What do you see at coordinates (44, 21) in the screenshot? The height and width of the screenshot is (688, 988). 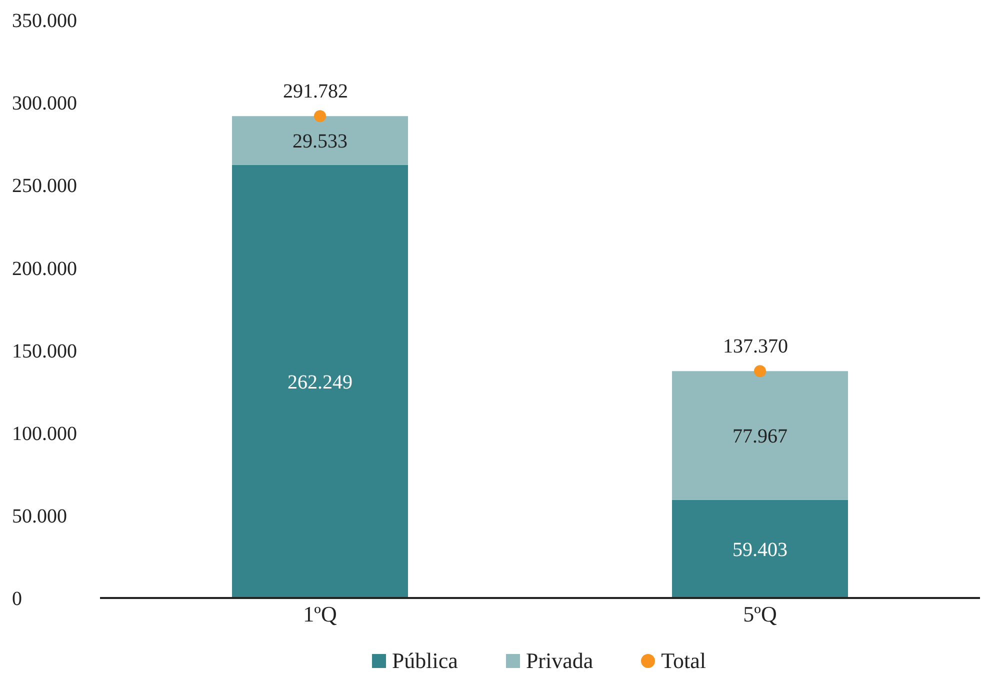 I see `y-tick-label: 350.000` at bounding box center [44, 21].